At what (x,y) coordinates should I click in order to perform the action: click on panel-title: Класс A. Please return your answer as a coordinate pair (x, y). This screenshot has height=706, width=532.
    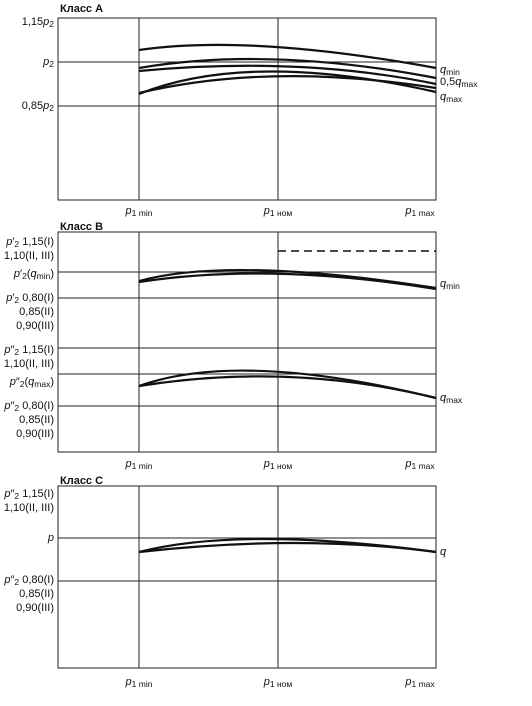
    Looking at the image, I should click on (81, 9).